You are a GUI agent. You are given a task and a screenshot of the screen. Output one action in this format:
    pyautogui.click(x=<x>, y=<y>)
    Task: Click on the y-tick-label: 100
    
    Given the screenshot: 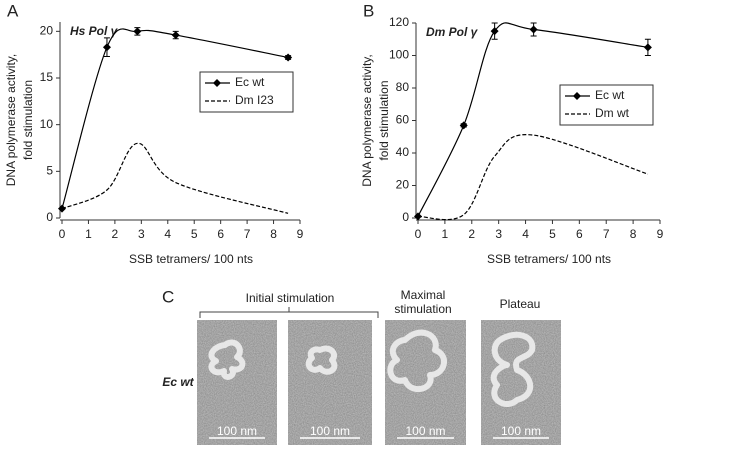 What is the action you would take?
    pyautogui.click(x=399, y=55)
    